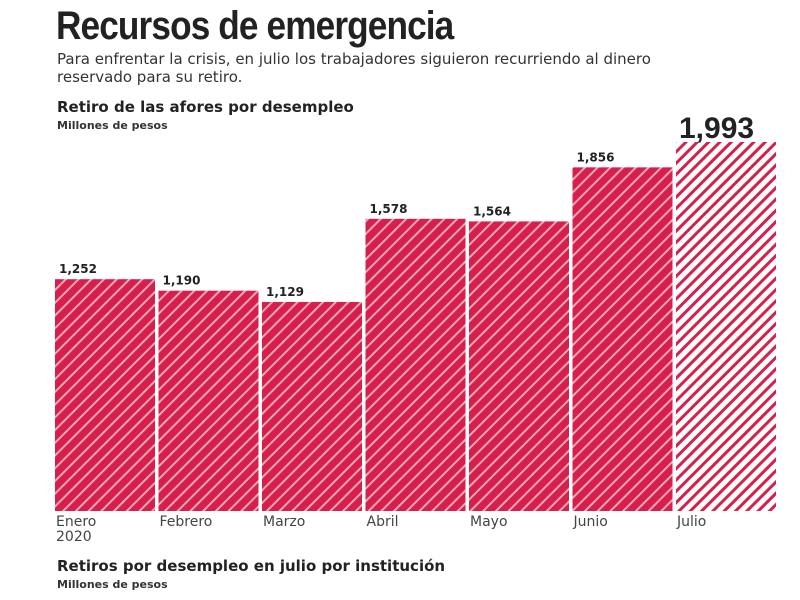 Image resolution: width=800 pixels, height=600 pixels. I want to click on data-label: 1,564, so click(492, 211).